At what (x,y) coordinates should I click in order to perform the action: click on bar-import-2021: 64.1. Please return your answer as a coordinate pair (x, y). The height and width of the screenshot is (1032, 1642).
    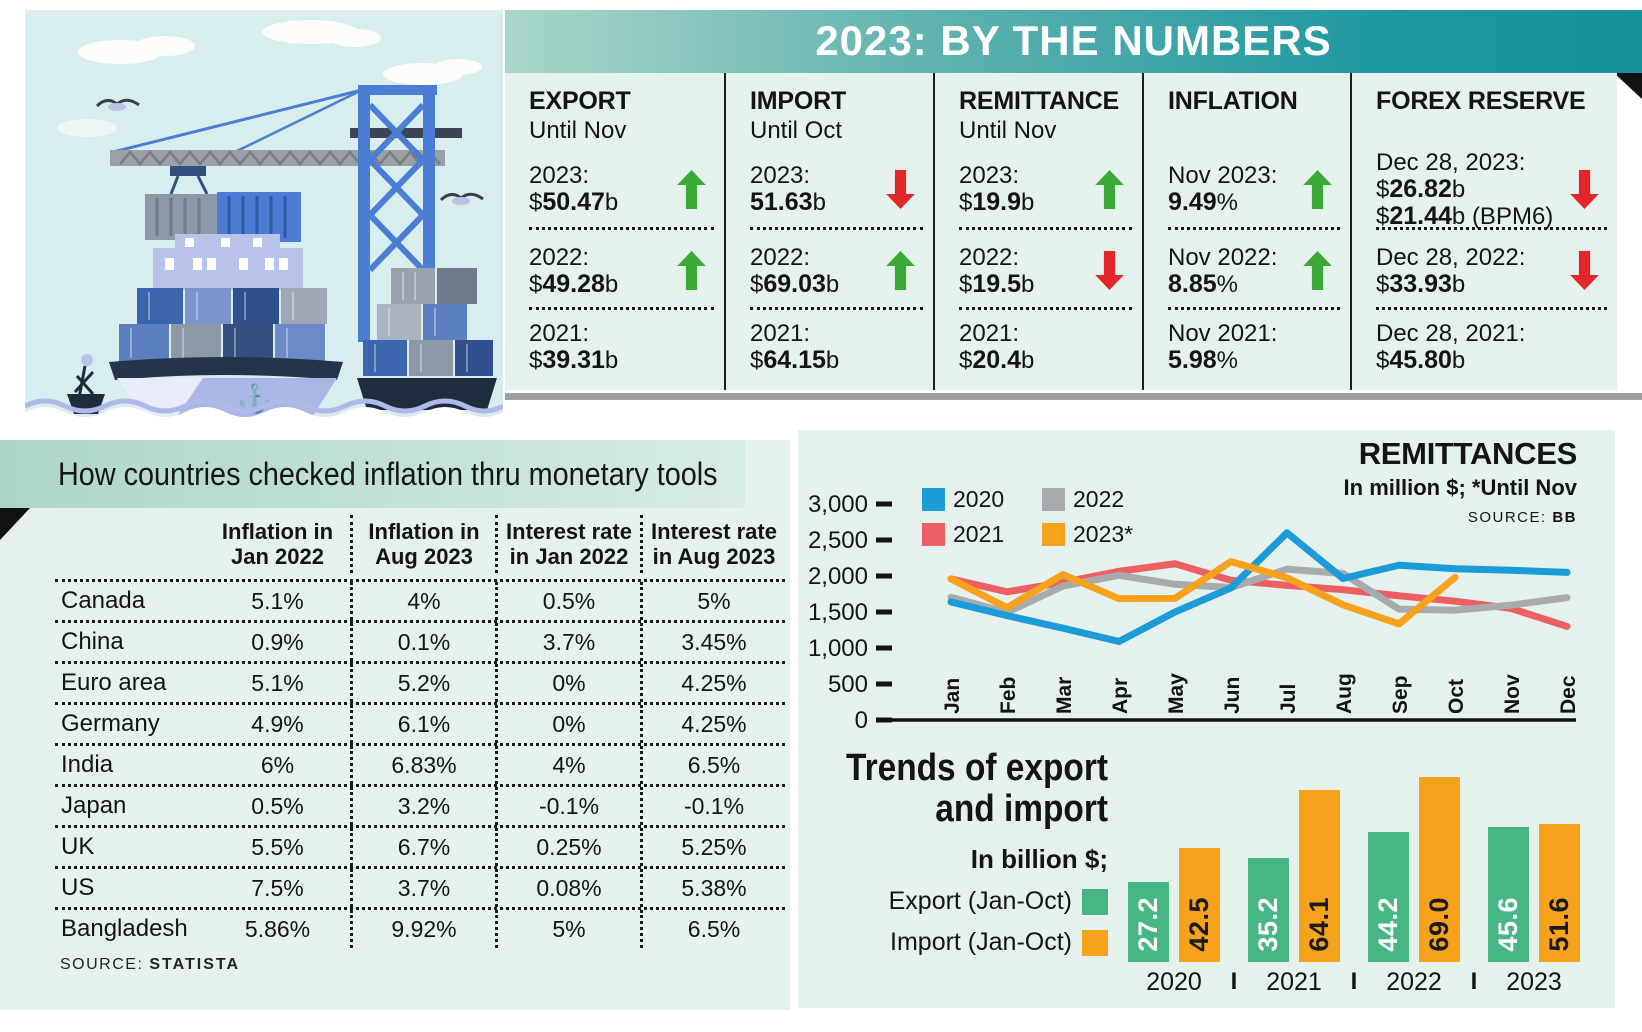
    Looking at the image, I should click on (1319, 876).